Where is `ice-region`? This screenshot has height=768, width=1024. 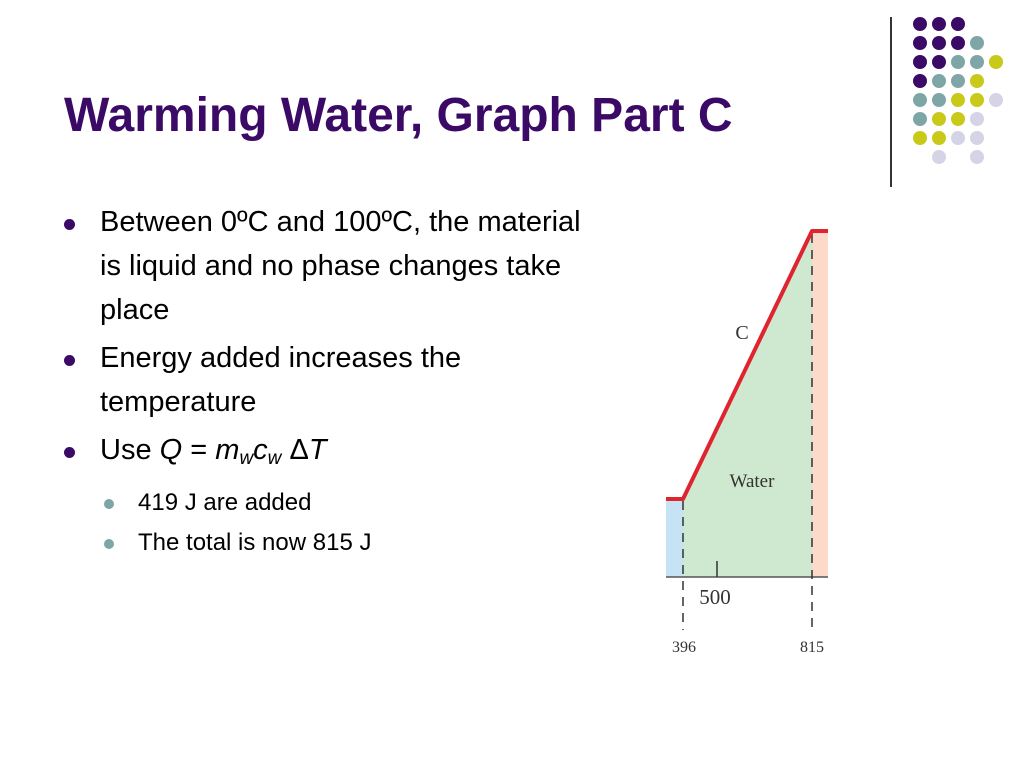
ice-region is located at coordinates (674, 538).